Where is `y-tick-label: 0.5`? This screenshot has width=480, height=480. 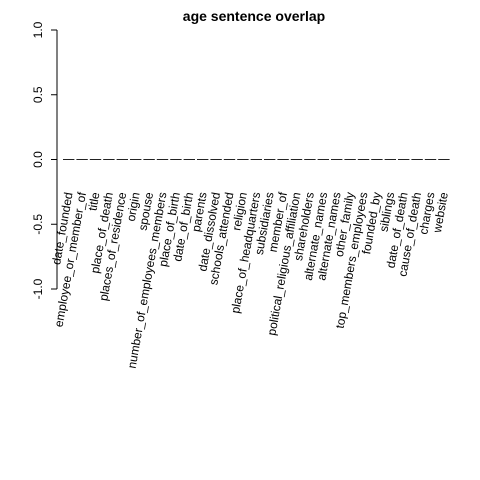 y-tick-label: 0.5 is located at coordinates (38, 94).